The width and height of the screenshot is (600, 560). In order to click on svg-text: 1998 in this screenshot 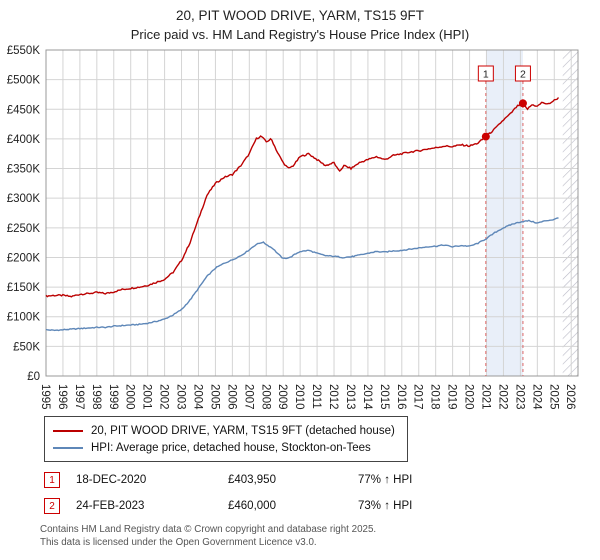, I will do `click(96, 397)`.